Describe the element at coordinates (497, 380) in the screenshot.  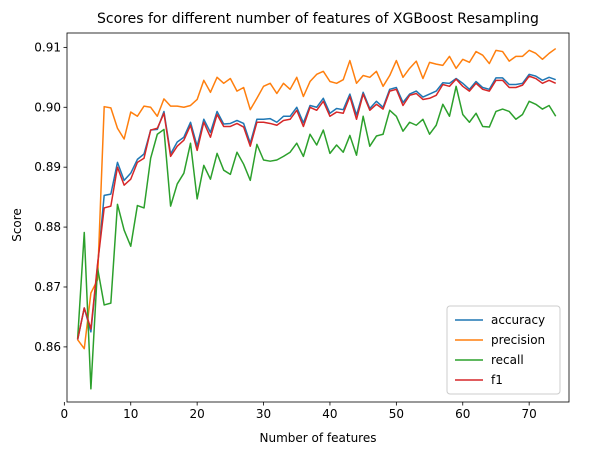
I see `legend-label-f1: f1` at that location.